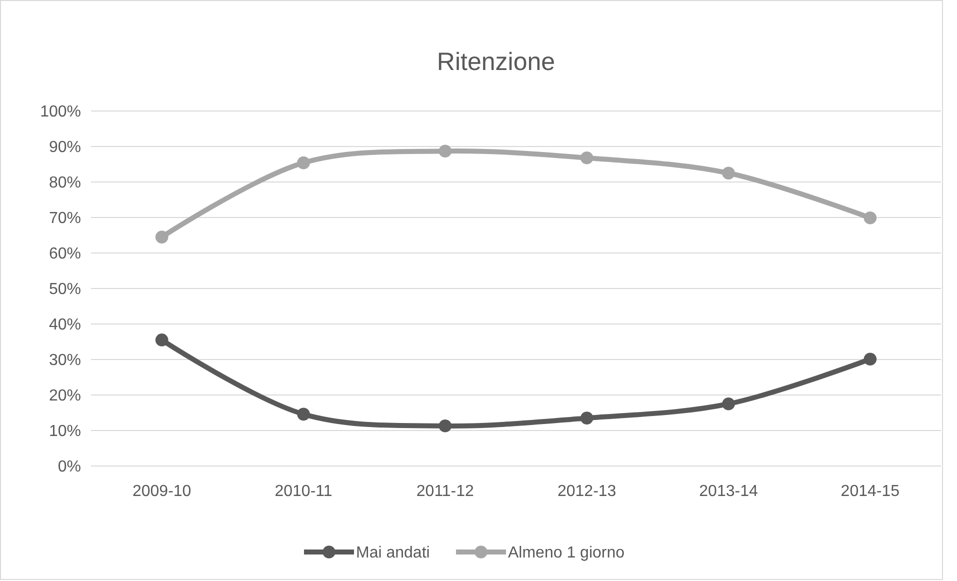 Image resolution: width=957 pixels, height=581 pixels. What do you see at coordinates (64, 219) in the screenshot?
I see `y-tick-label: 70%` at bounding box center [64, 219].